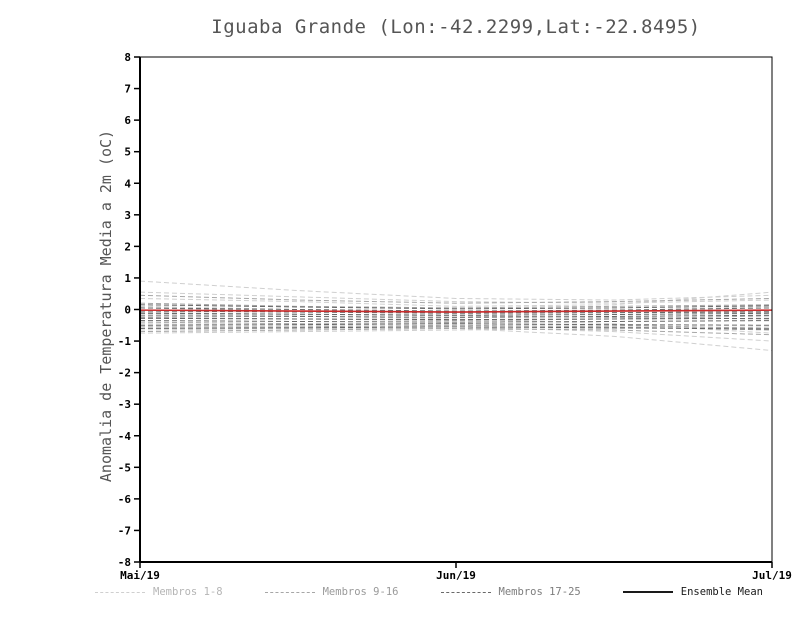 This screenshot has width=800, height=618. What do you see at coordinates (124, 373) in the screenshot?
I see `y-tick-label: -2` at bounding box center [124, 373].